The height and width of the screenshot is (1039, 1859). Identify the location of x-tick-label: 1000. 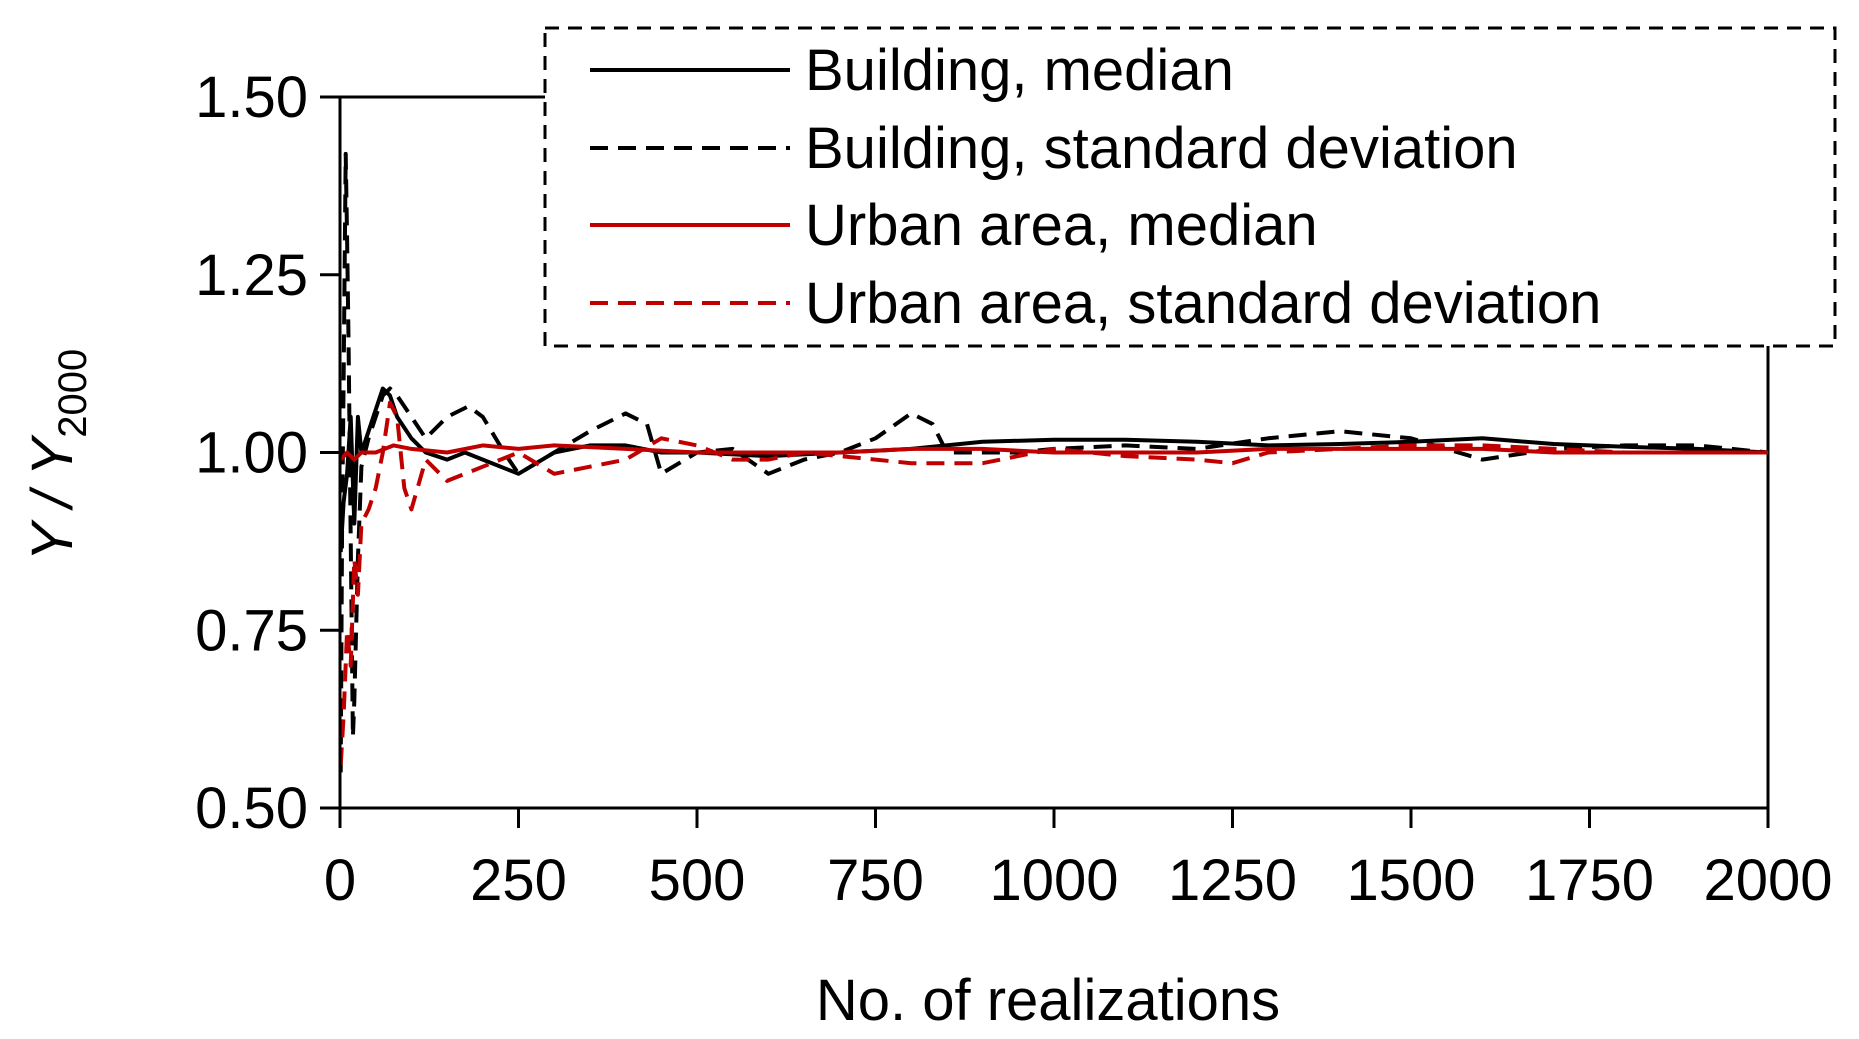
(1053, 880).